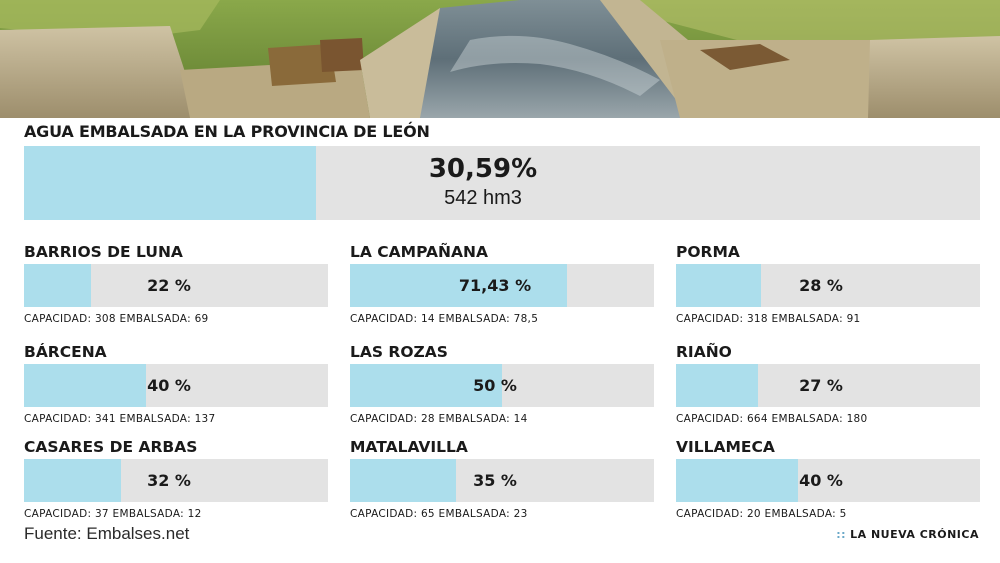  I want to click on reservoir-capacity: CAPACIDAD: 65 EMBALSADA: 23, so click(439, 514).